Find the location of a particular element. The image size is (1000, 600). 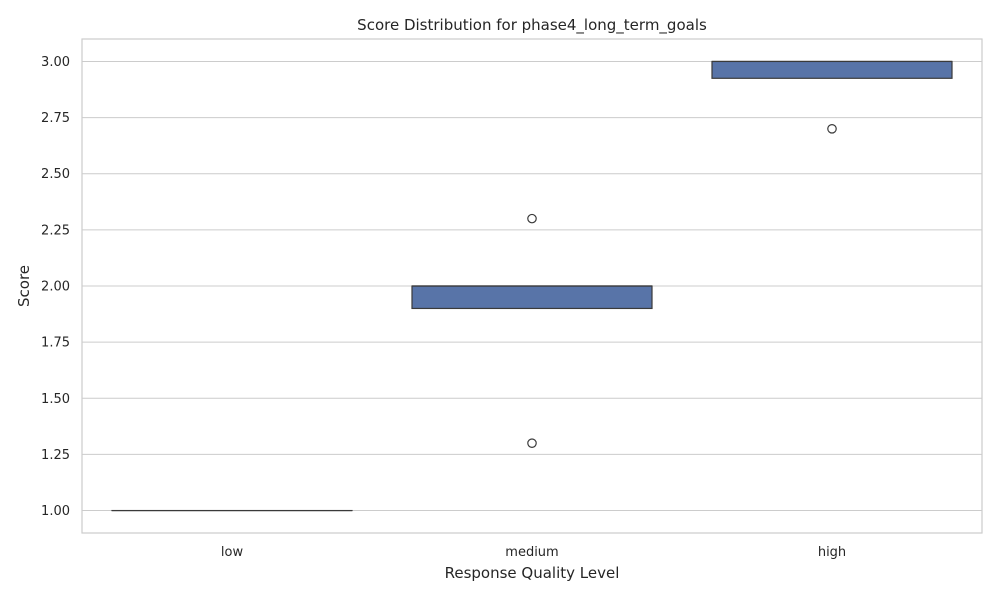

y-tick-label: 1.50 is located at coordinates (55, 399).